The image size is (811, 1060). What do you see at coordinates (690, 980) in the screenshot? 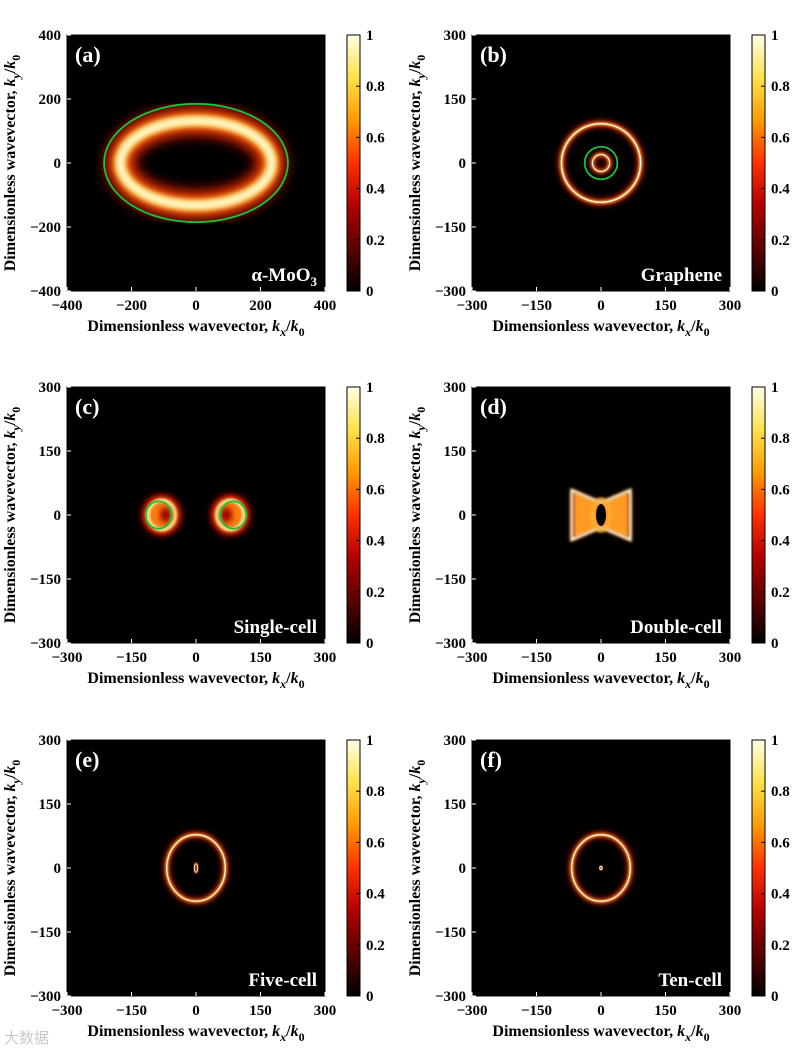
I see `panel-title: Ten-cell` at bounding box center [690, 980].